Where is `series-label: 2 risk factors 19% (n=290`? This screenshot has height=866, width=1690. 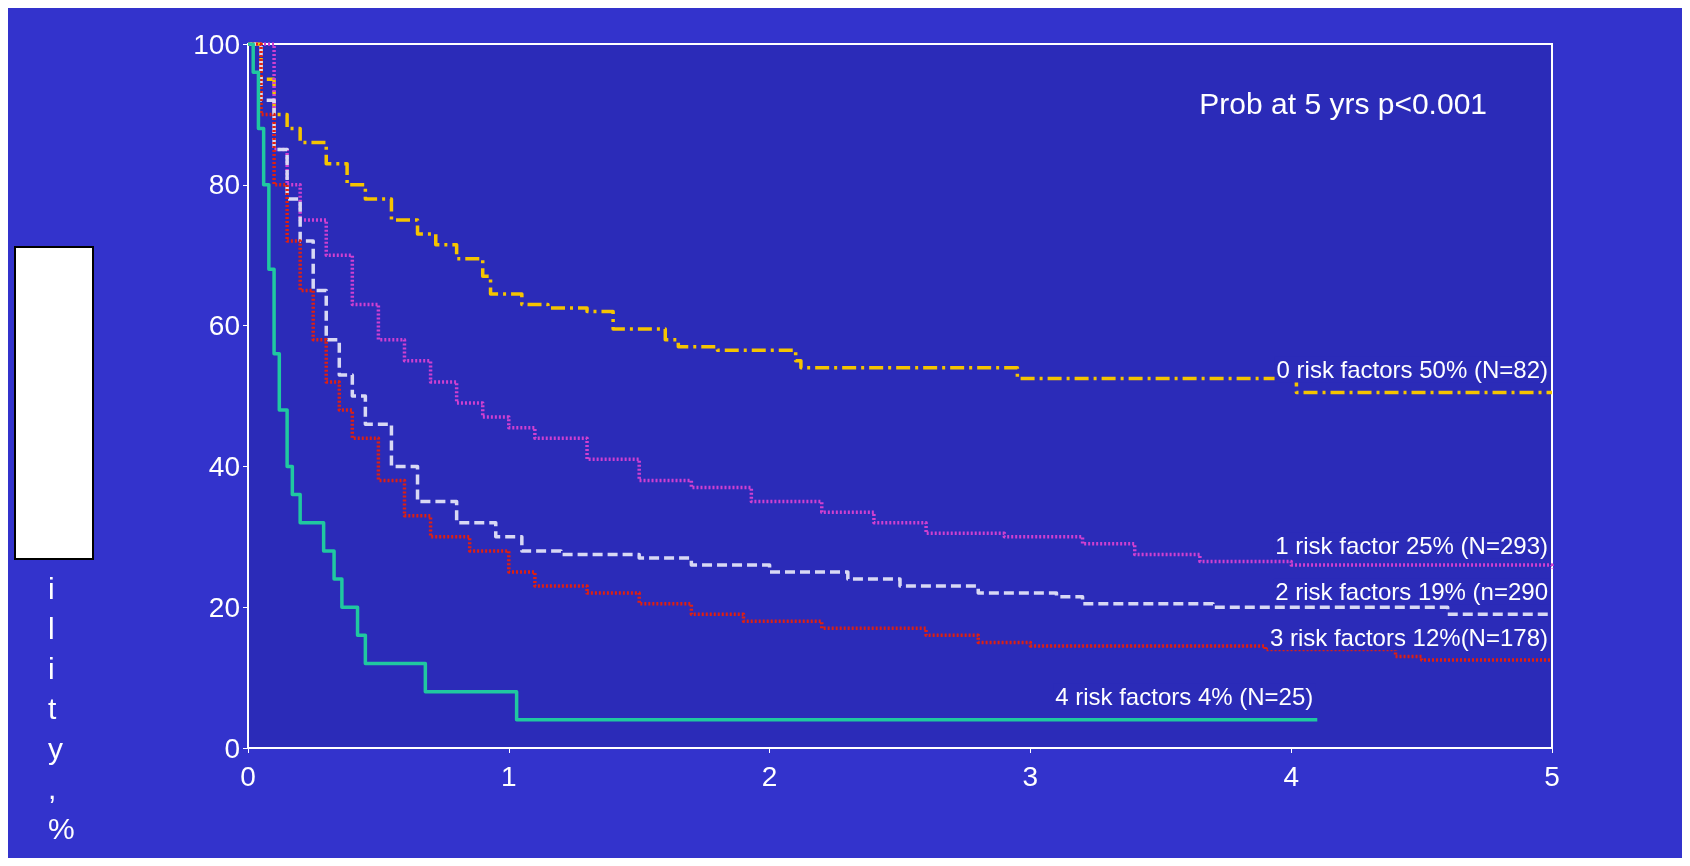
series-label: 2 risk factors 19% (n=290 is located at coordinates (1411, 591).